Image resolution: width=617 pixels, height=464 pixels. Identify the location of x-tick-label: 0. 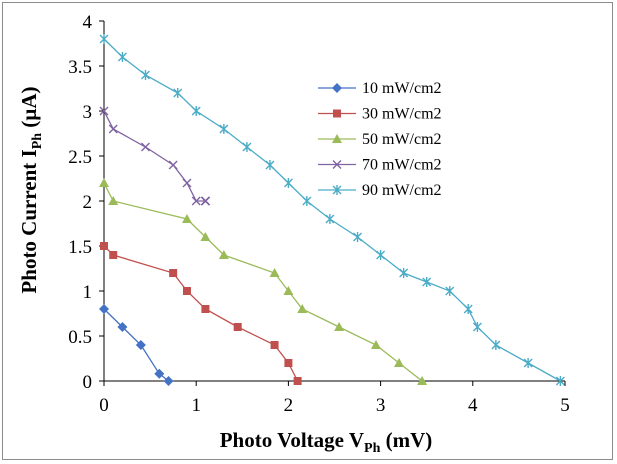
(104, 405).